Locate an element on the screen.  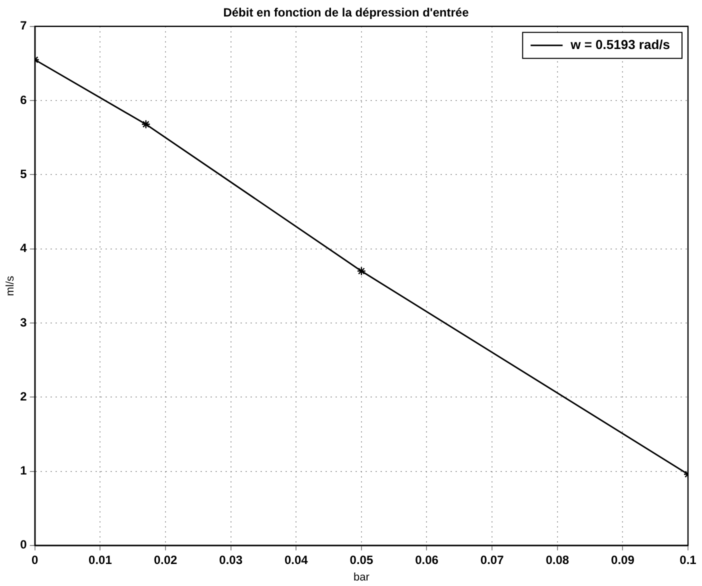
legend-label: w = 0.5193 rad/s is located at coordinates (620, 44).